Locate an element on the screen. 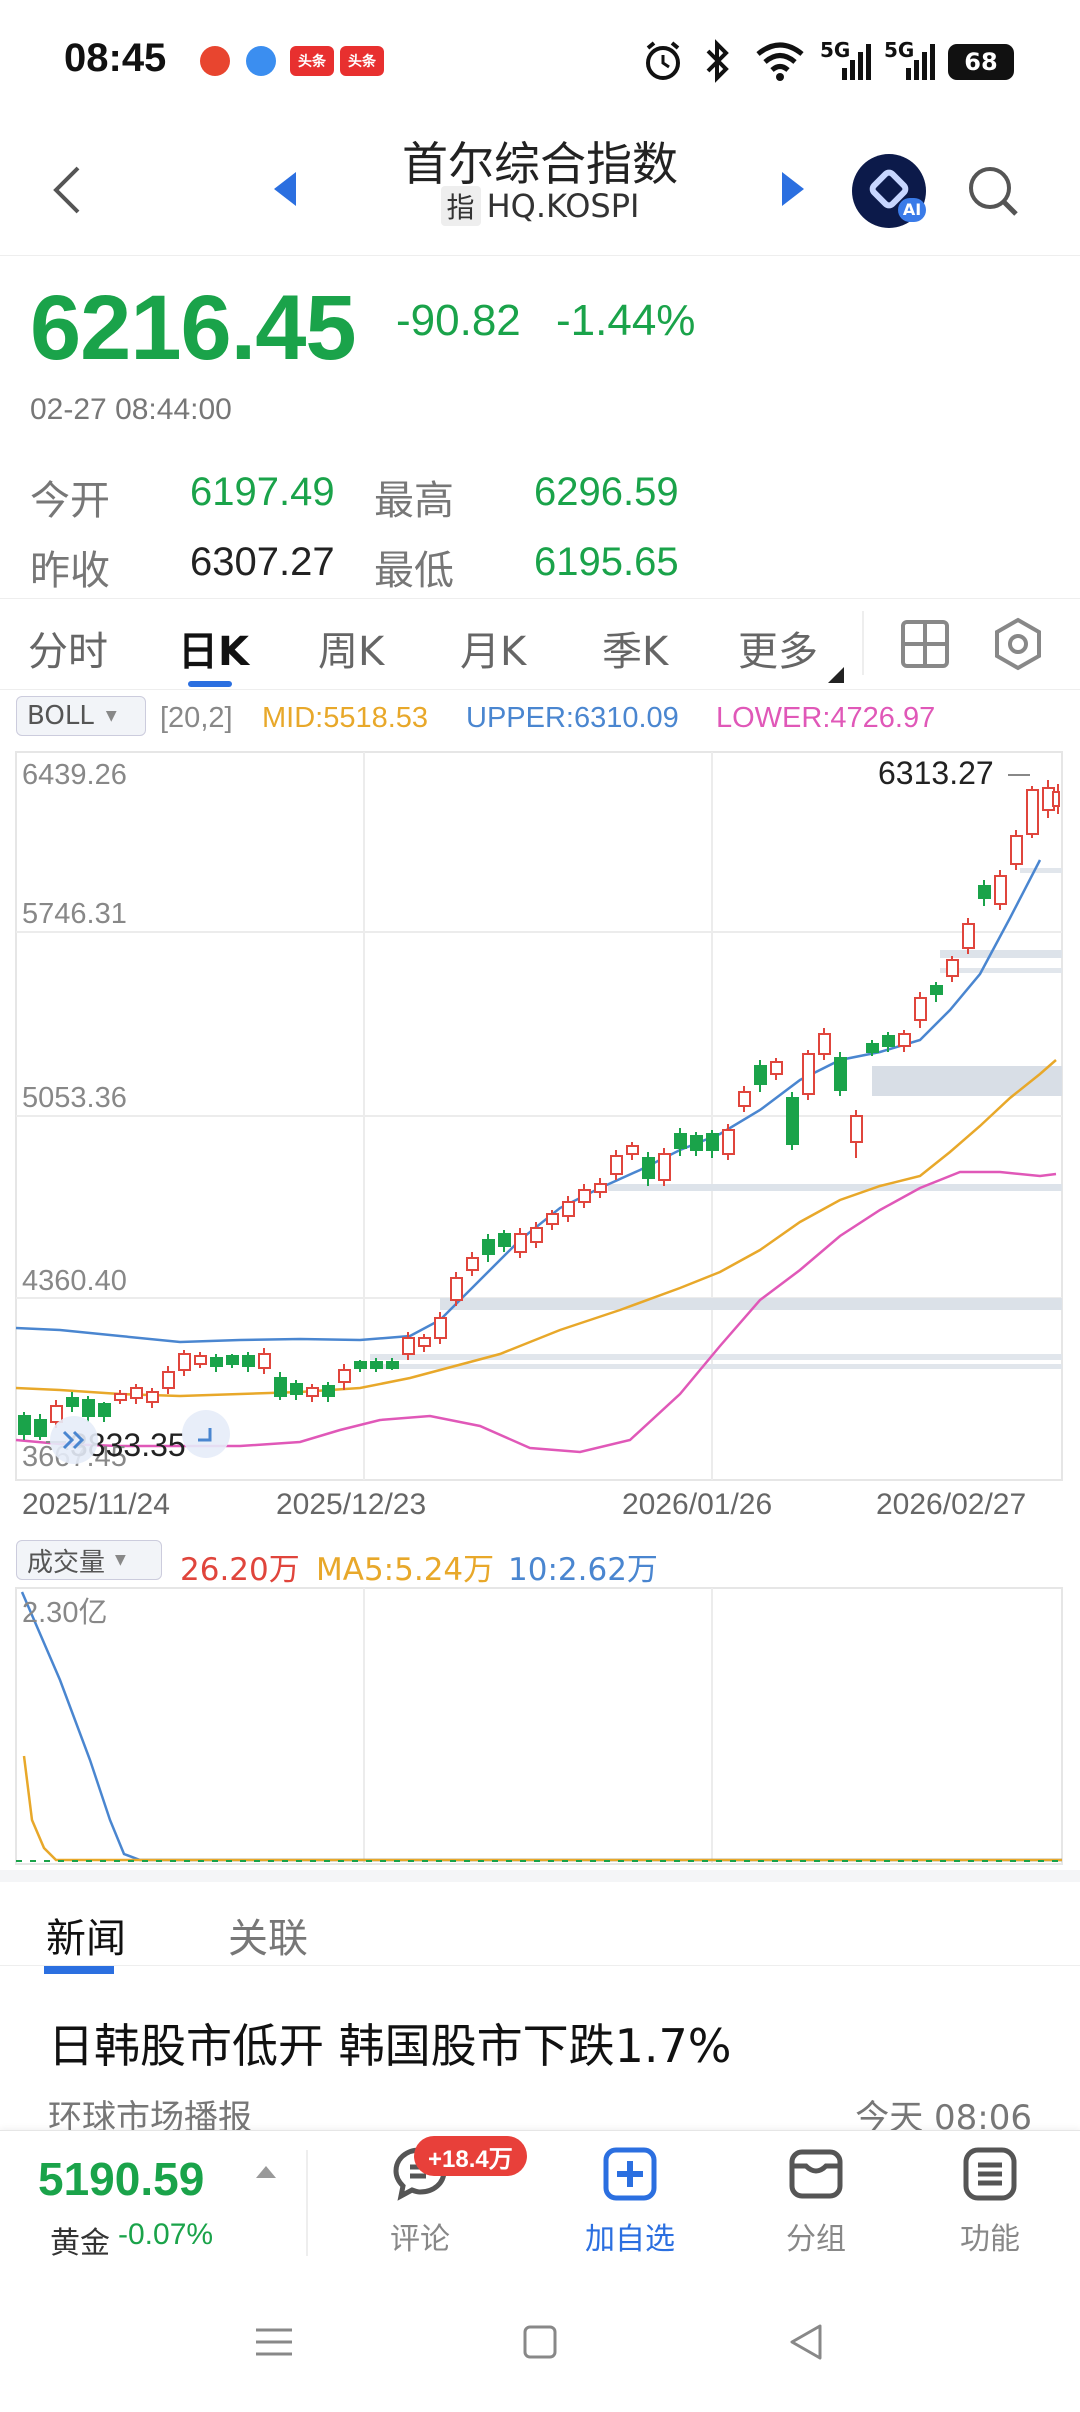  page-title: 首尔综合指数 is located at coordinates (540, 164).